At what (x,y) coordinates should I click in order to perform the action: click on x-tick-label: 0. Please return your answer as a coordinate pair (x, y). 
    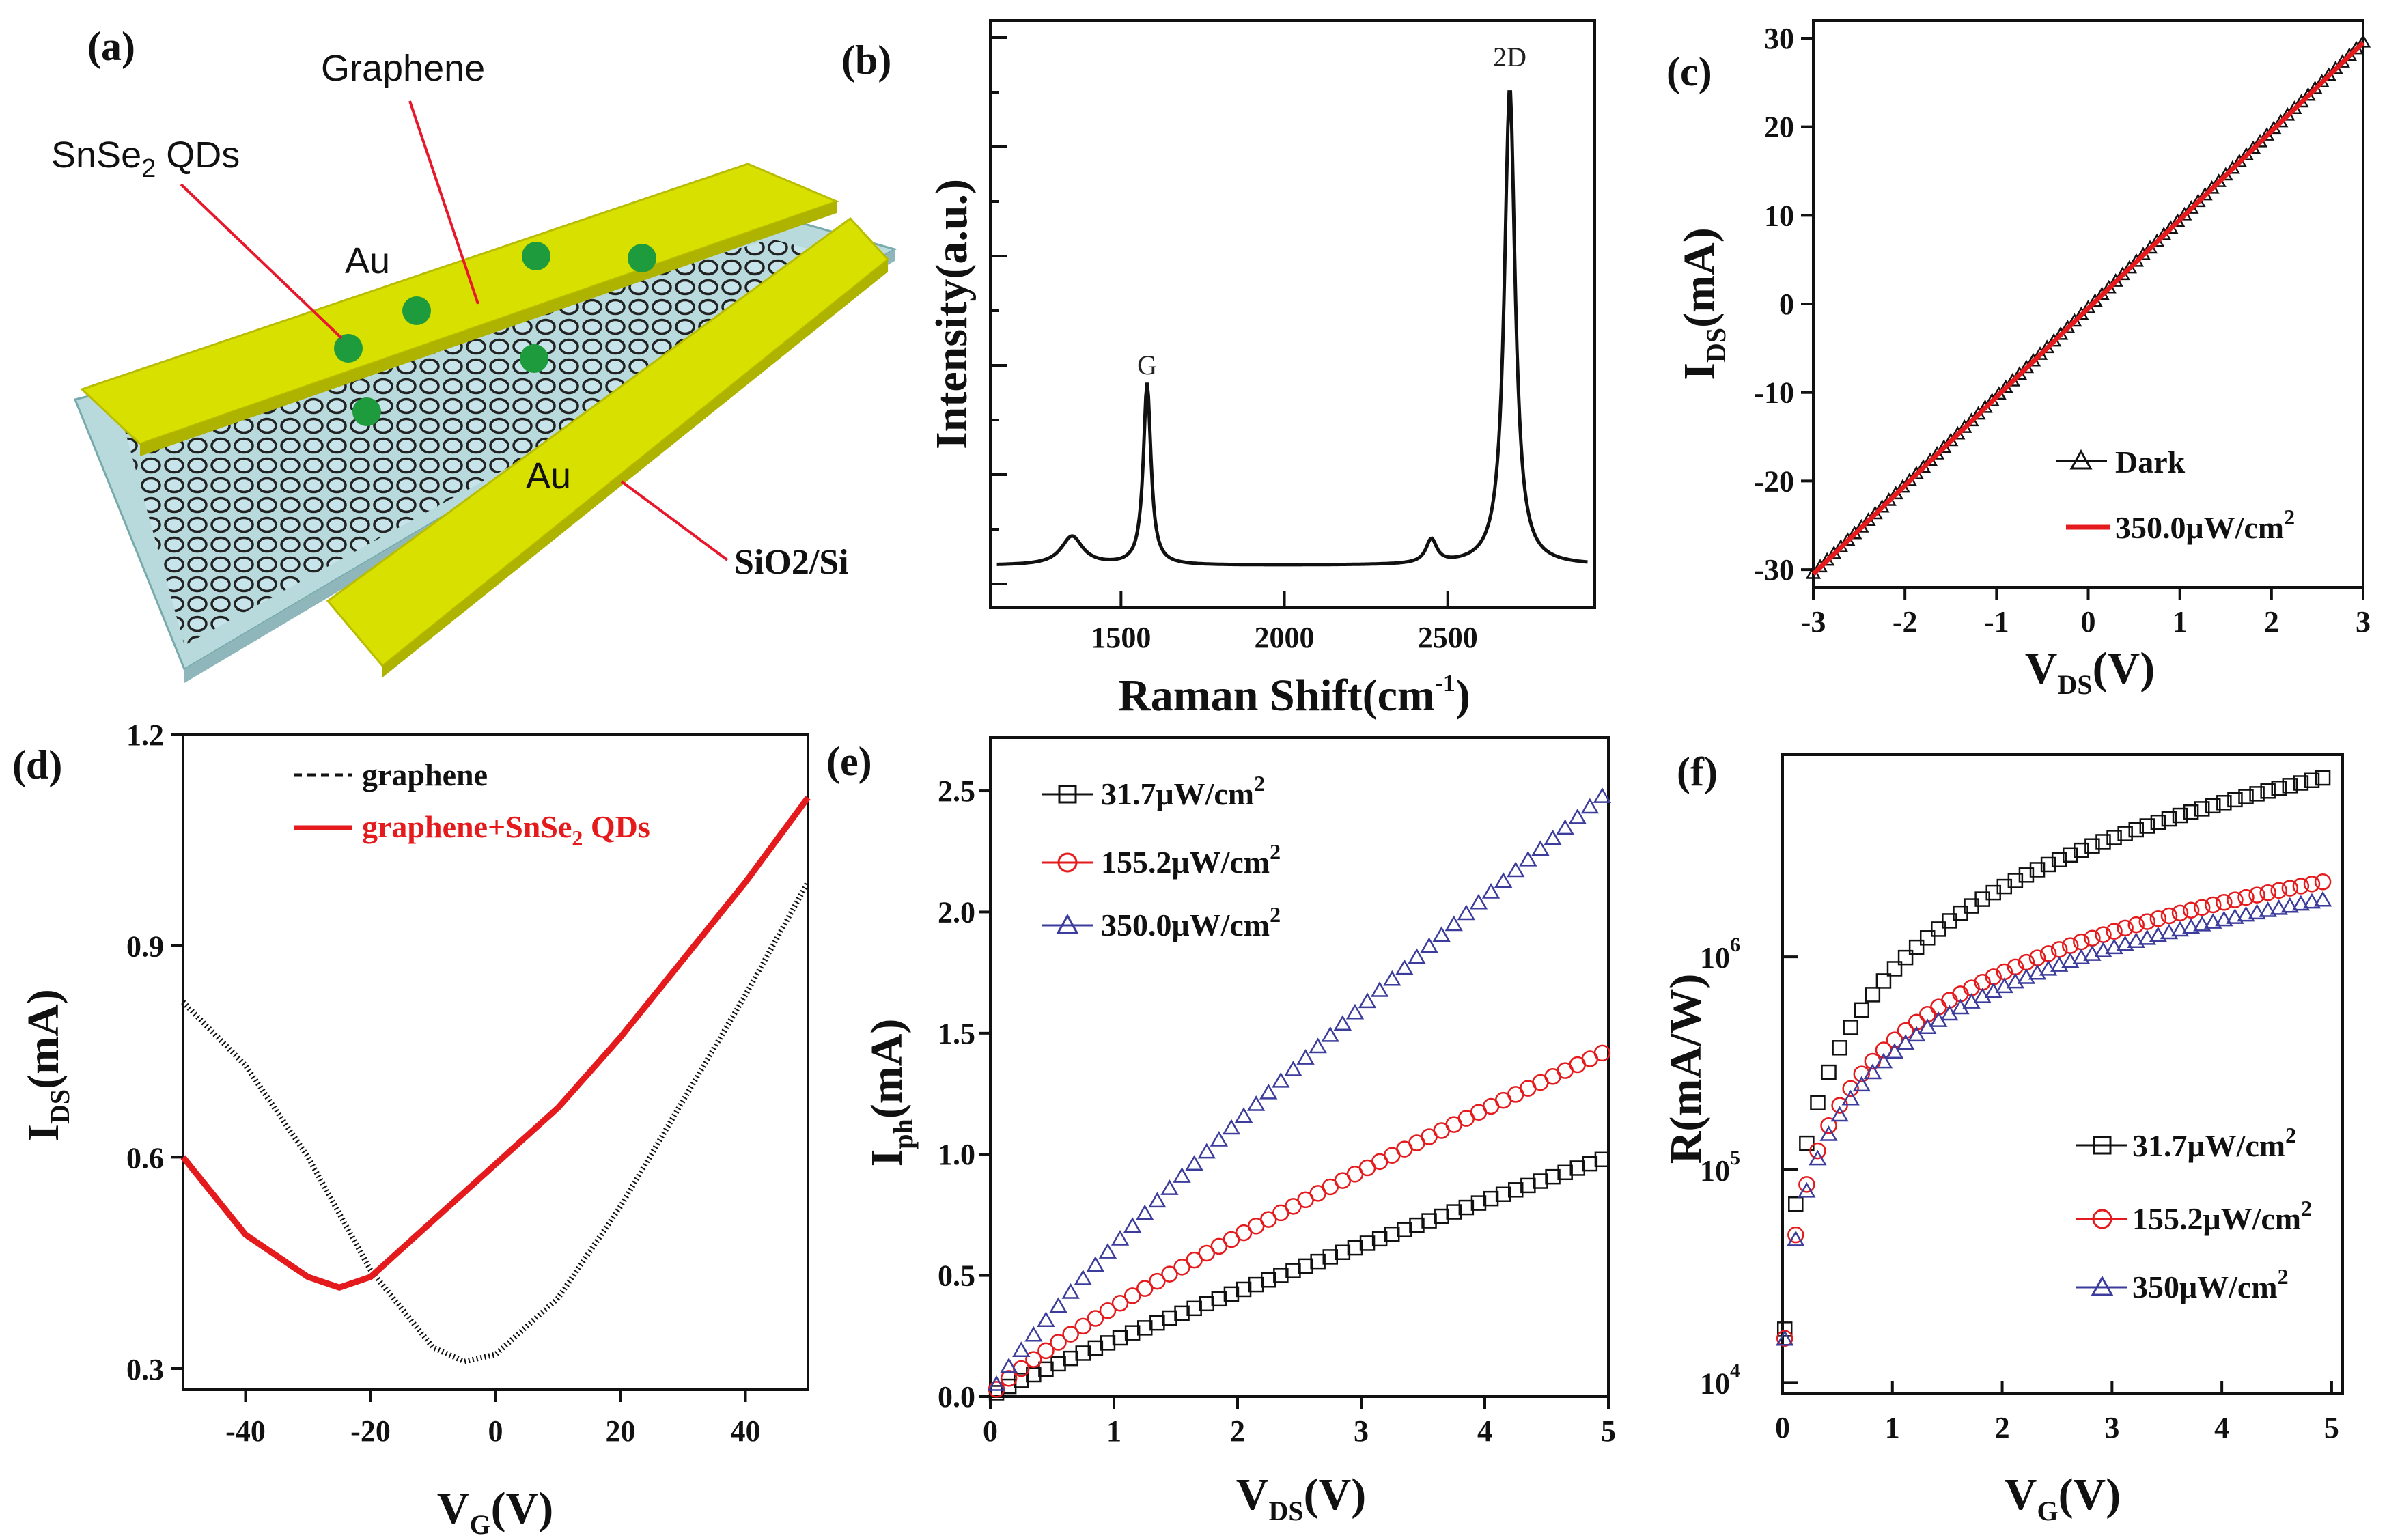
    Looking at the image, I should click on (1782, 1427).